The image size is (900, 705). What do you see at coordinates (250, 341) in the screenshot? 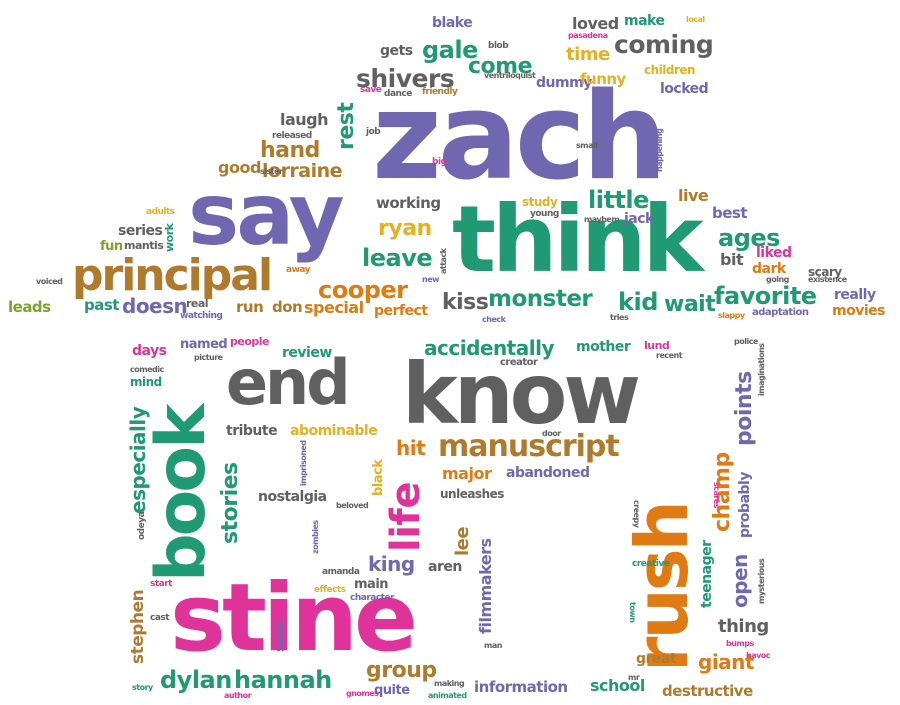
I see `word-people: people` at bounding box center [250, 341].